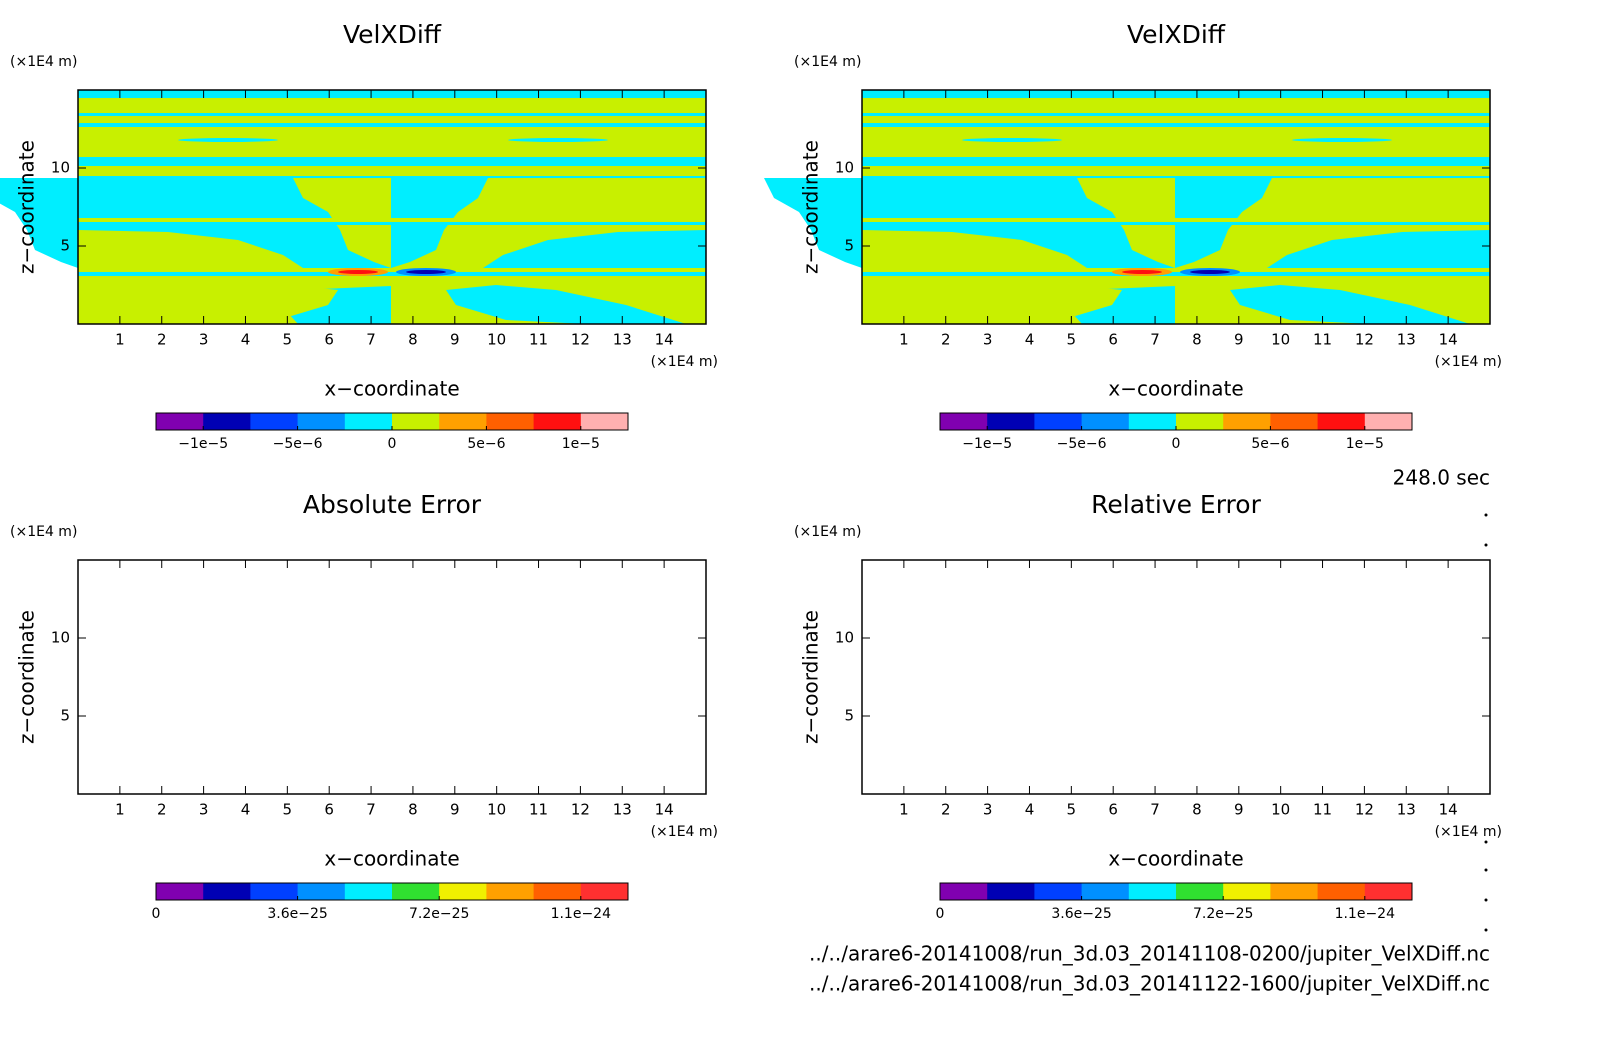 Image resolution: width=1604 pixels, height=1054 pixels. What do you see at coordinates (60, 168) in the screenshot?
I see `y-tick-label: 10` at bounding box center [60, 168].